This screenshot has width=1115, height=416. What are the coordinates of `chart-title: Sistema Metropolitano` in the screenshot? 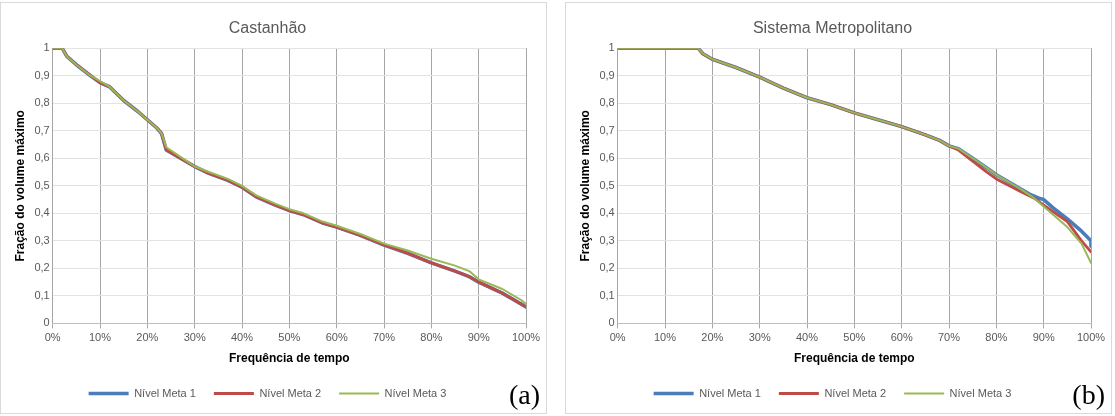 It's located at (832, 28).